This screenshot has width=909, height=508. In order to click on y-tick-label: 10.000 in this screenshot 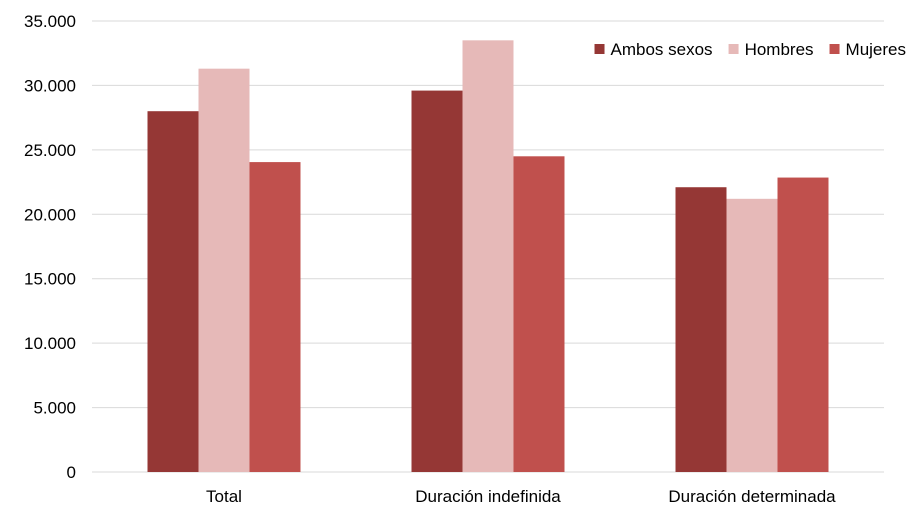, I will do `click(50, 343)`.